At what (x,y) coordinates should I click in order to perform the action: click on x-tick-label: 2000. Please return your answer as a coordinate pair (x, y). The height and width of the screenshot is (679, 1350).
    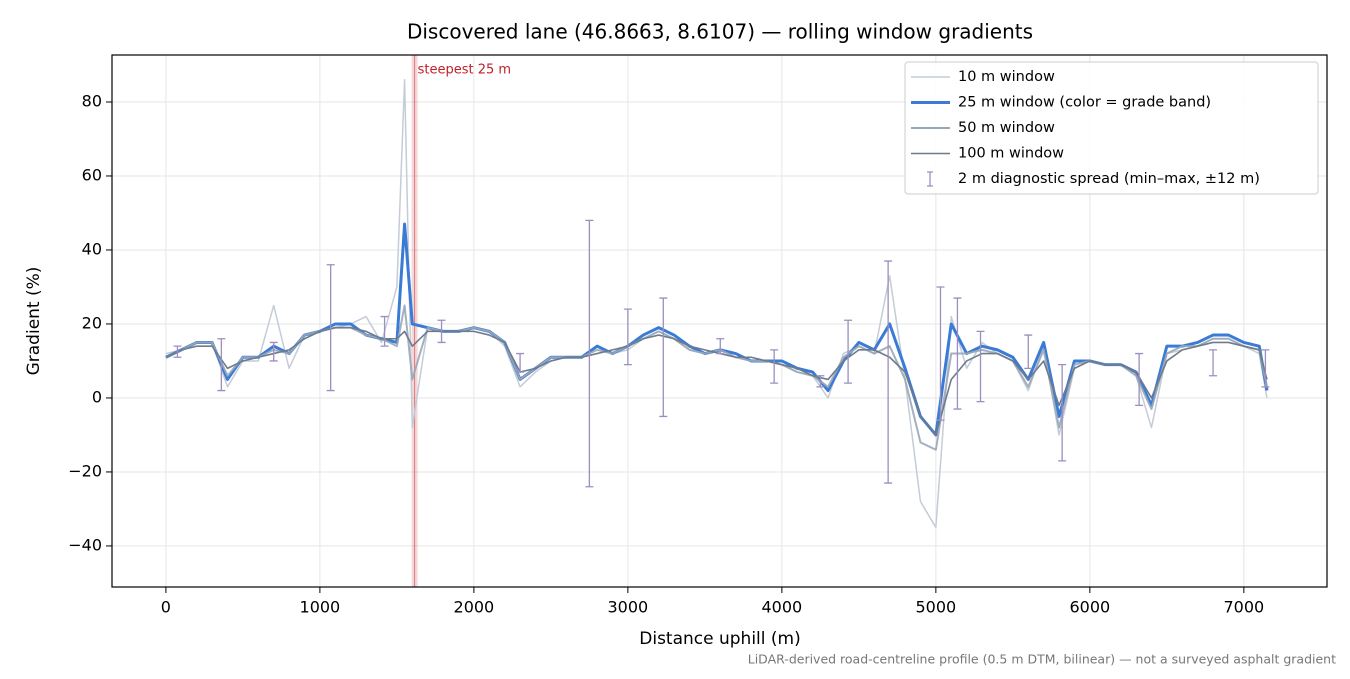
    Looking at the image, I should click on (474, 607).